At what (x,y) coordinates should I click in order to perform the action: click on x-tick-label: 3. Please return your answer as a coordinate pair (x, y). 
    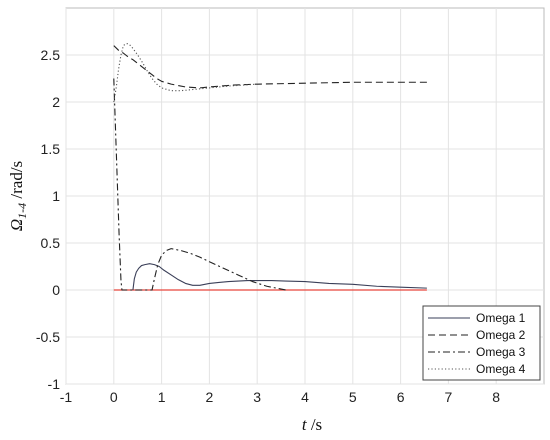
    Looking at the image, I should click on (257, 397).